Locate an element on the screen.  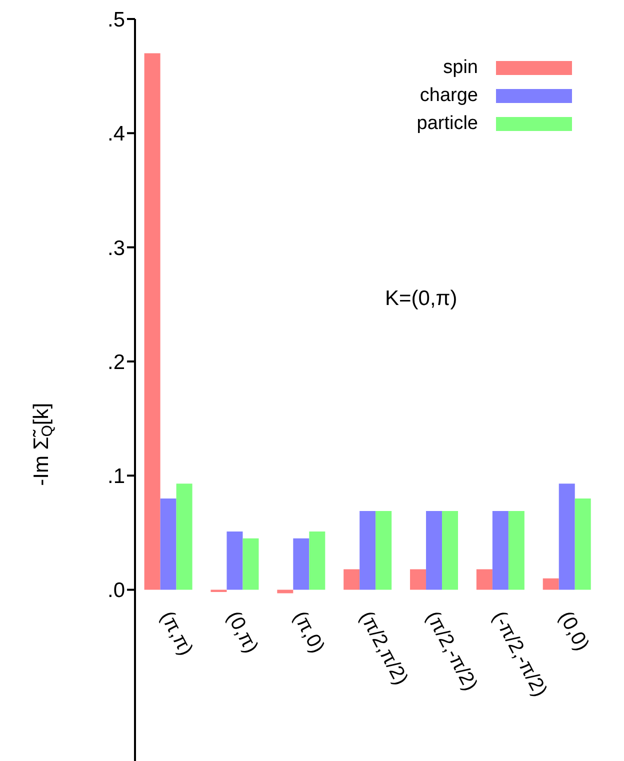
x-tick-label: (0,0) is located at coordinates (574, 631).